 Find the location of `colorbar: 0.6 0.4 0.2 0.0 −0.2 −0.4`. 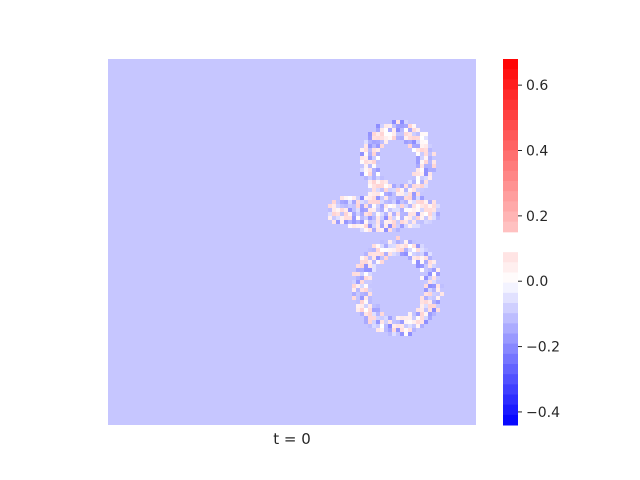

colorbar: 0.6 0.4 0.2 0.0 −0.2 −0.4 is located at coordinates (531, 242).